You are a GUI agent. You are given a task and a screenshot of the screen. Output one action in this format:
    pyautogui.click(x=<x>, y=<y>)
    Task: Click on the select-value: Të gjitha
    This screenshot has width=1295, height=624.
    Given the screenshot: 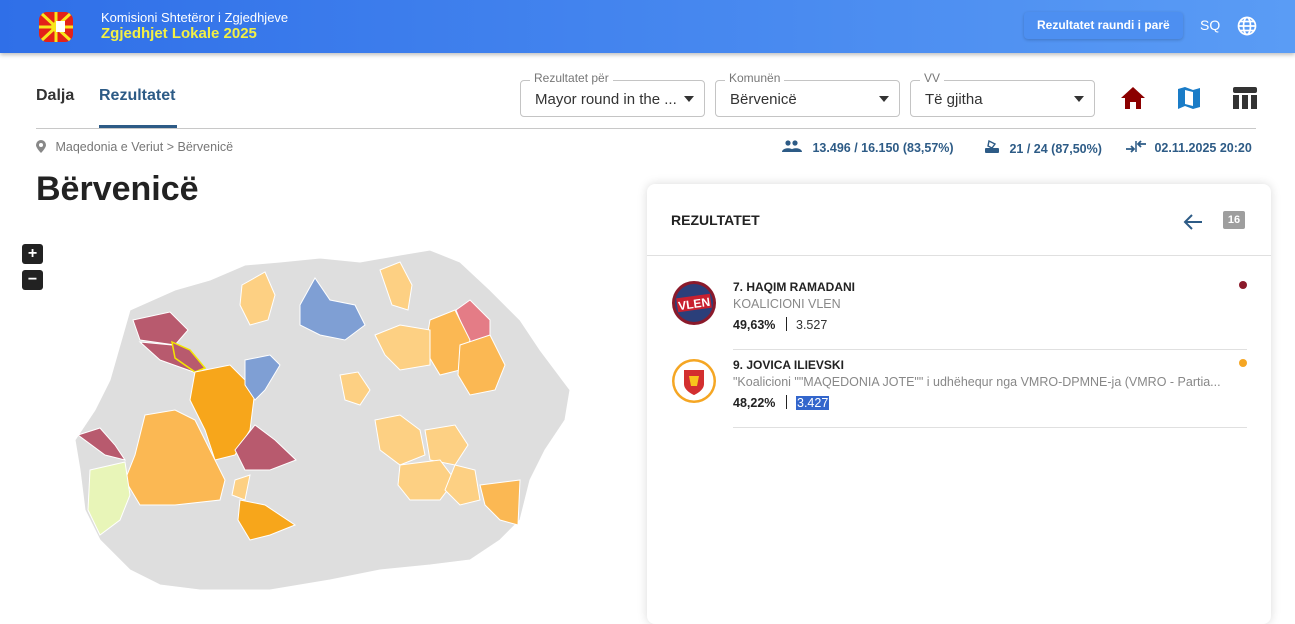 What is the action you would take?
    pyautogui.click(x=954, y=99)
    